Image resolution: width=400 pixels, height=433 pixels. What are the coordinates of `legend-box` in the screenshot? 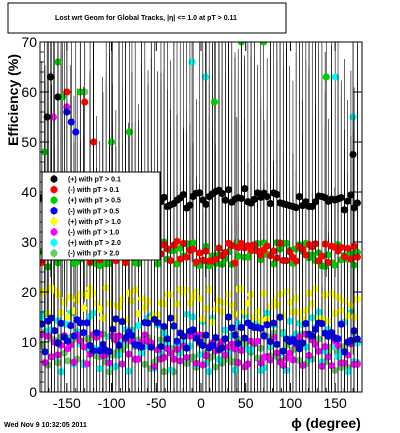 It's located at (101, 216).